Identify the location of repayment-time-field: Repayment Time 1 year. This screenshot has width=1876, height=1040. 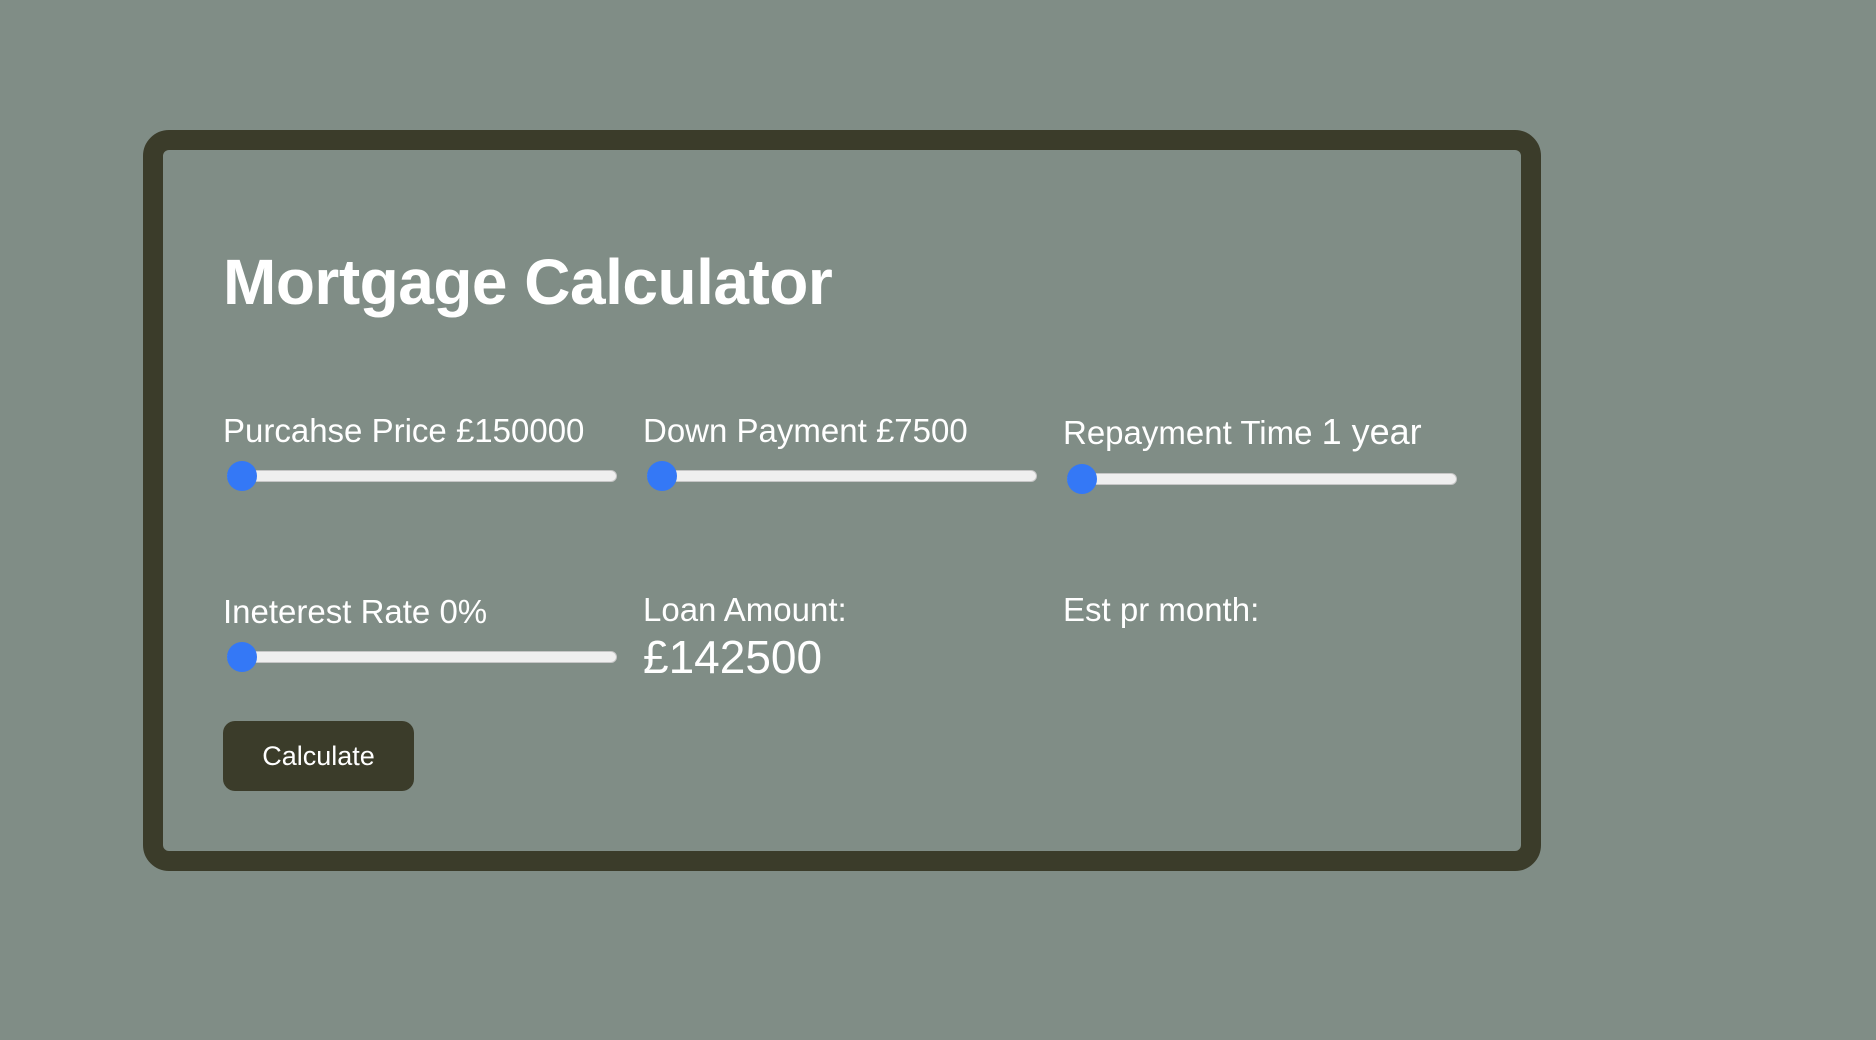
(1260, 454).